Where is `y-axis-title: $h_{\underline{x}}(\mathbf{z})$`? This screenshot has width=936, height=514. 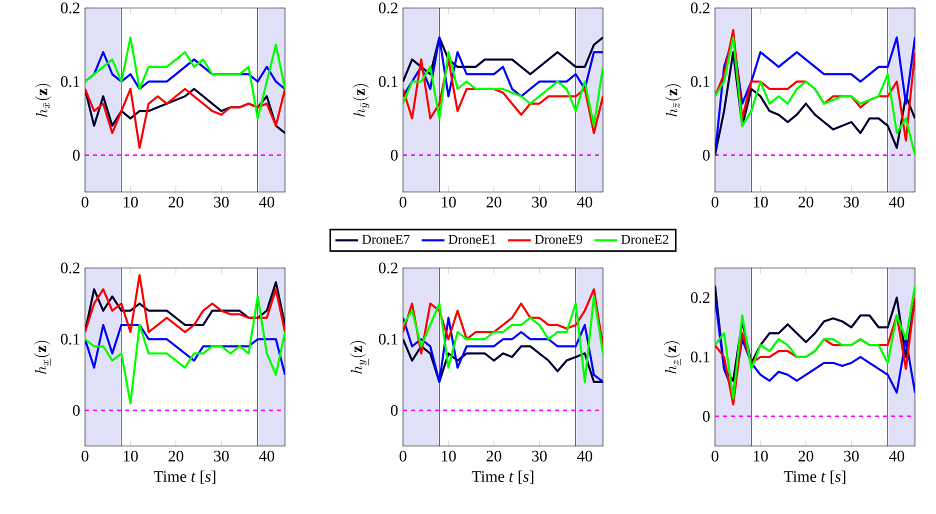
y-axis-title: $h_{\underline{x}}(\mathbf{z})$ is located at coordinates (42, 357).